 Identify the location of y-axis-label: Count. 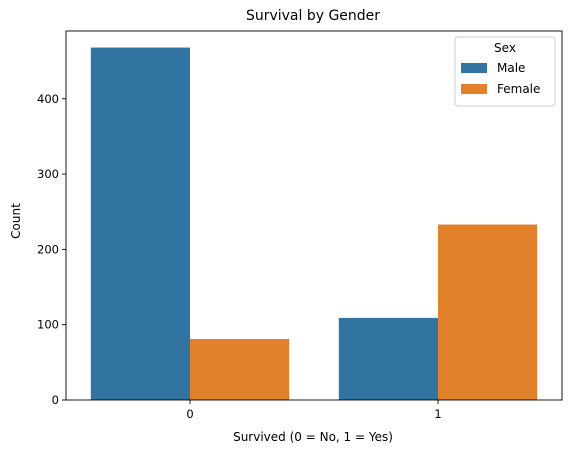
(16, 221).